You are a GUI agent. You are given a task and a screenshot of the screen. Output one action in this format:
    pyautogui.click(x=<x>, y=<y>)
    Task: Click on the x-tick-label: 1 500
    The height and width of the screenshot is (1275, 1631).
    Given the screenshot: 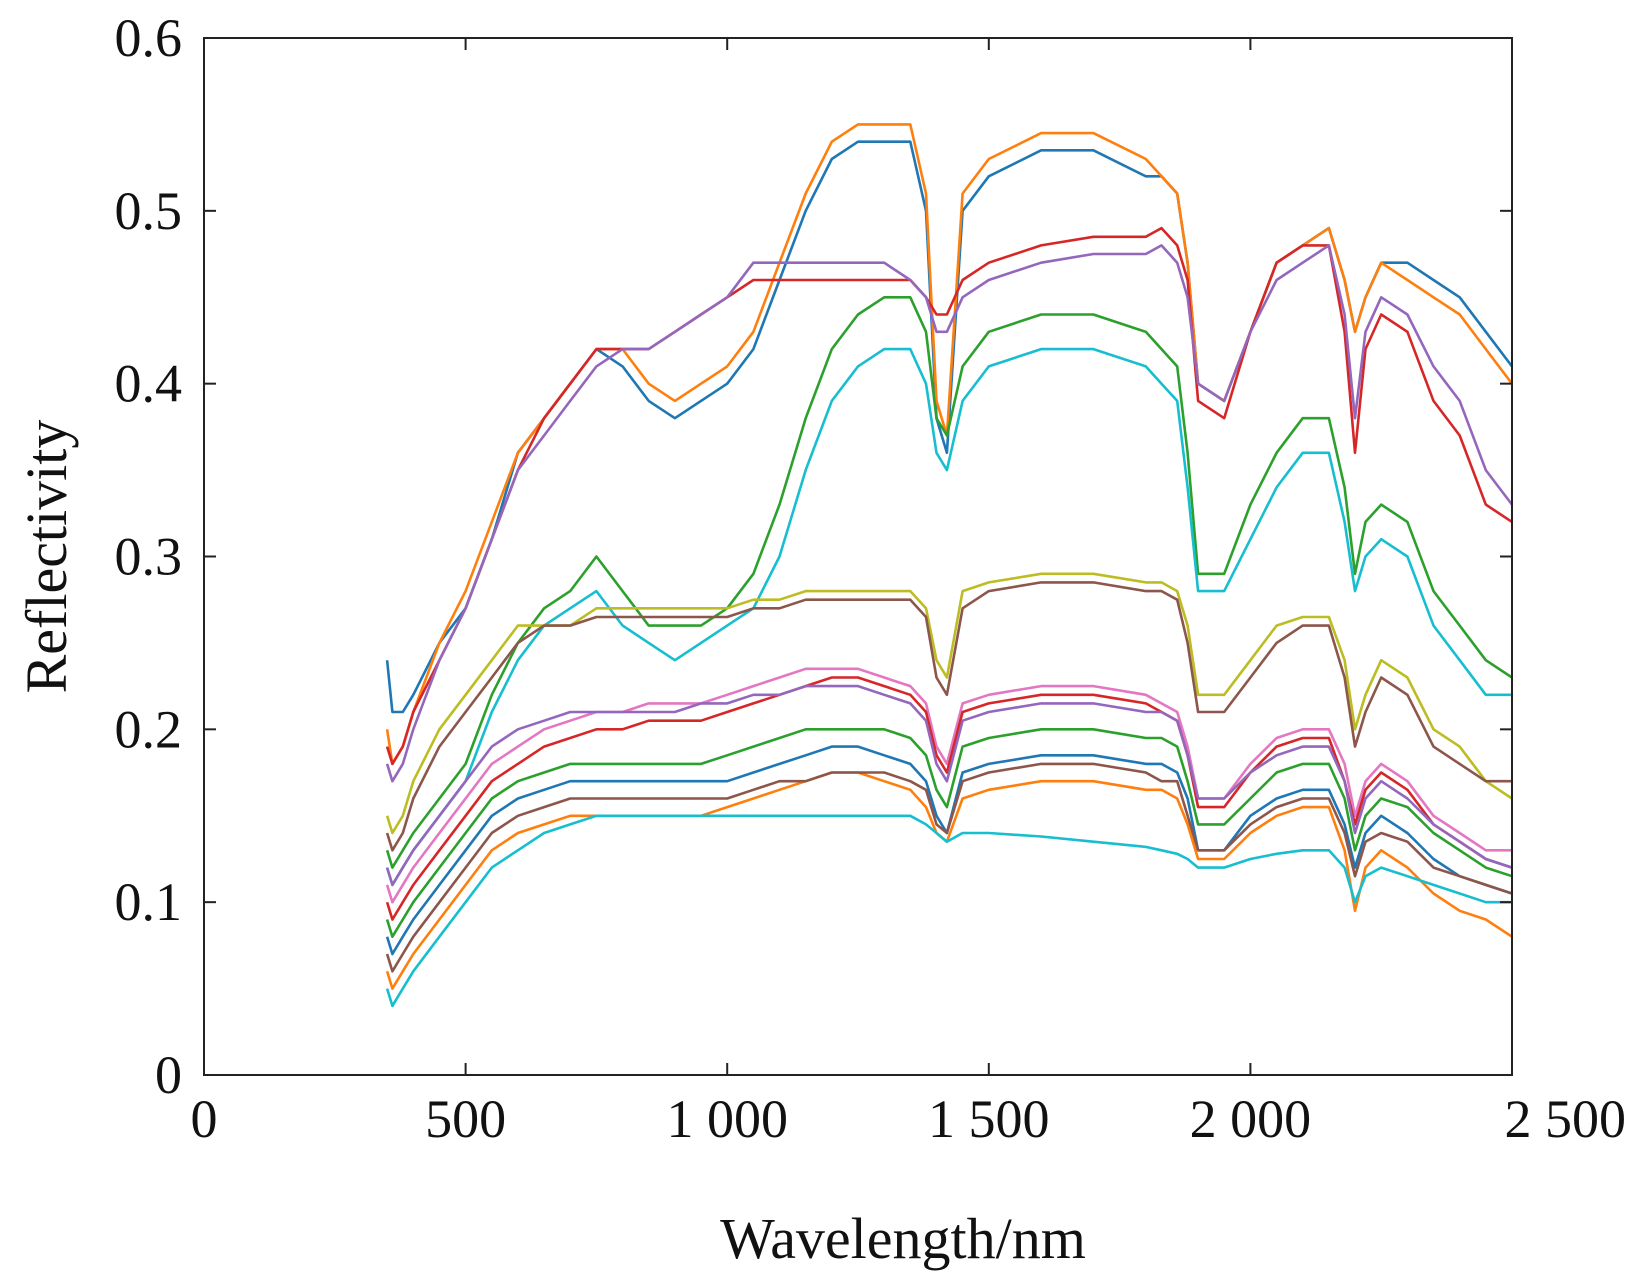 What is the action you would take?
    pyautogui.click(x=989, y=1119)
    